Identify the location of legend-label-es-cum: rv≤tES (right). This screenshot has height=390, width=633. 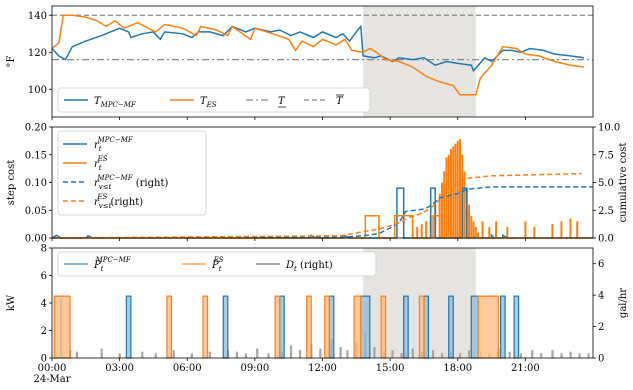
(118, 201).